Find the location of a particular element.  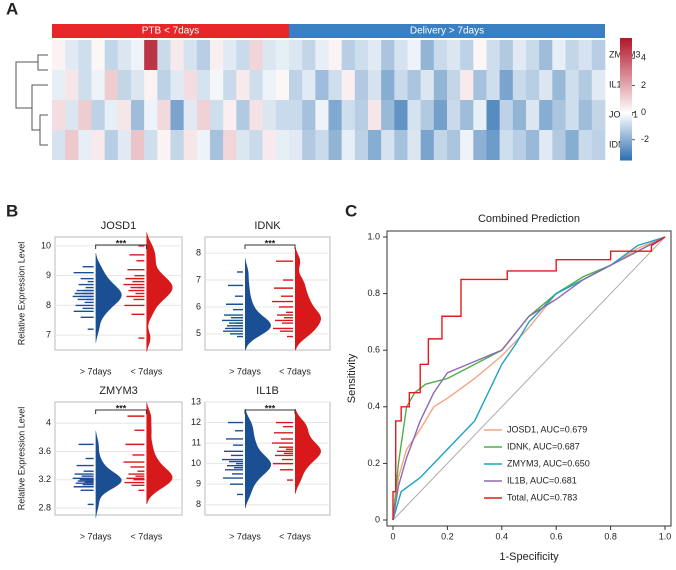

x-tick-label: 0 is located at coordinates (392, 536).